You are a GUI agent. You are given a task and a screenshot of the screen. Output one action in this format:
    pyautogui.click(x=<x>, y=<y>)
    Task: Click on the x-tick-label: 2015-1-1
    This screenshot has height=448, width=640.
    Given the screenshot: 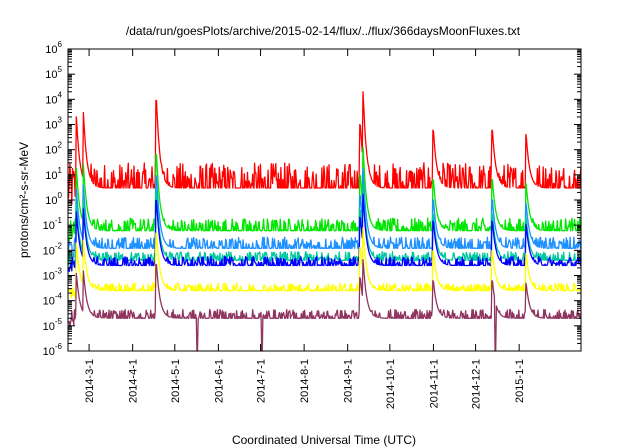 What is the action you would take?
    pyautogui.click(x=520, y=381)
    